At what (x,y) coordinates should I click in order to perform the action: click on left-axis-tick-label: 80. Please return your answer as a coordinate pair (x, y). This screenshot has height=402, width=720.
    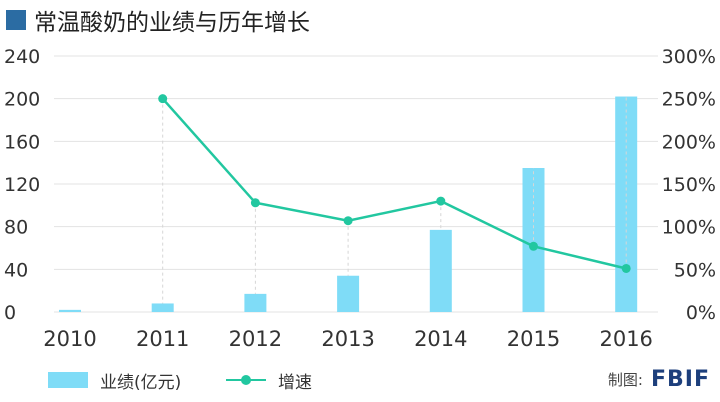
    Looking at the image, I should click on (16, 228).